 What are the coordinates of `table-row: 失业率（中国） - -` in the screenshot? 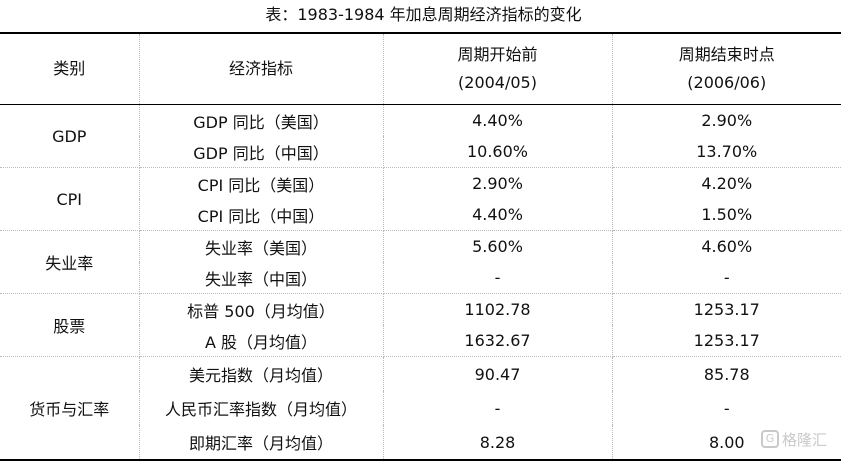 It's located at (420, 278).